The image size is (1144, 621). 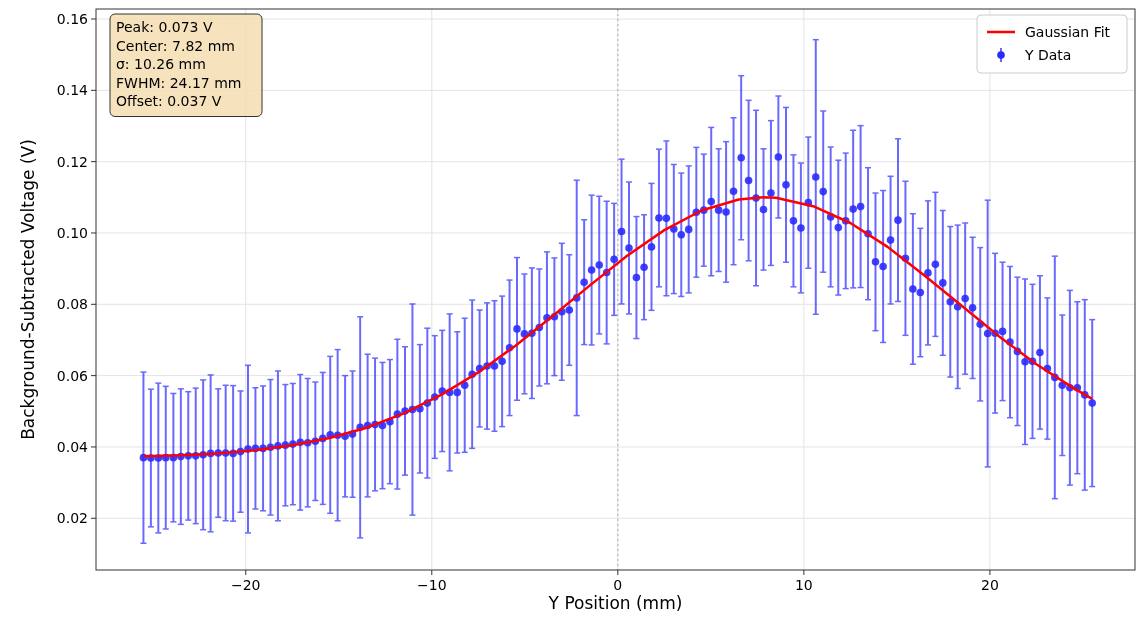 What do you see at coordinates (72, 232) in the screenshot?
I see `y-tick-label: 0.10` at bounding box center [72, 232].